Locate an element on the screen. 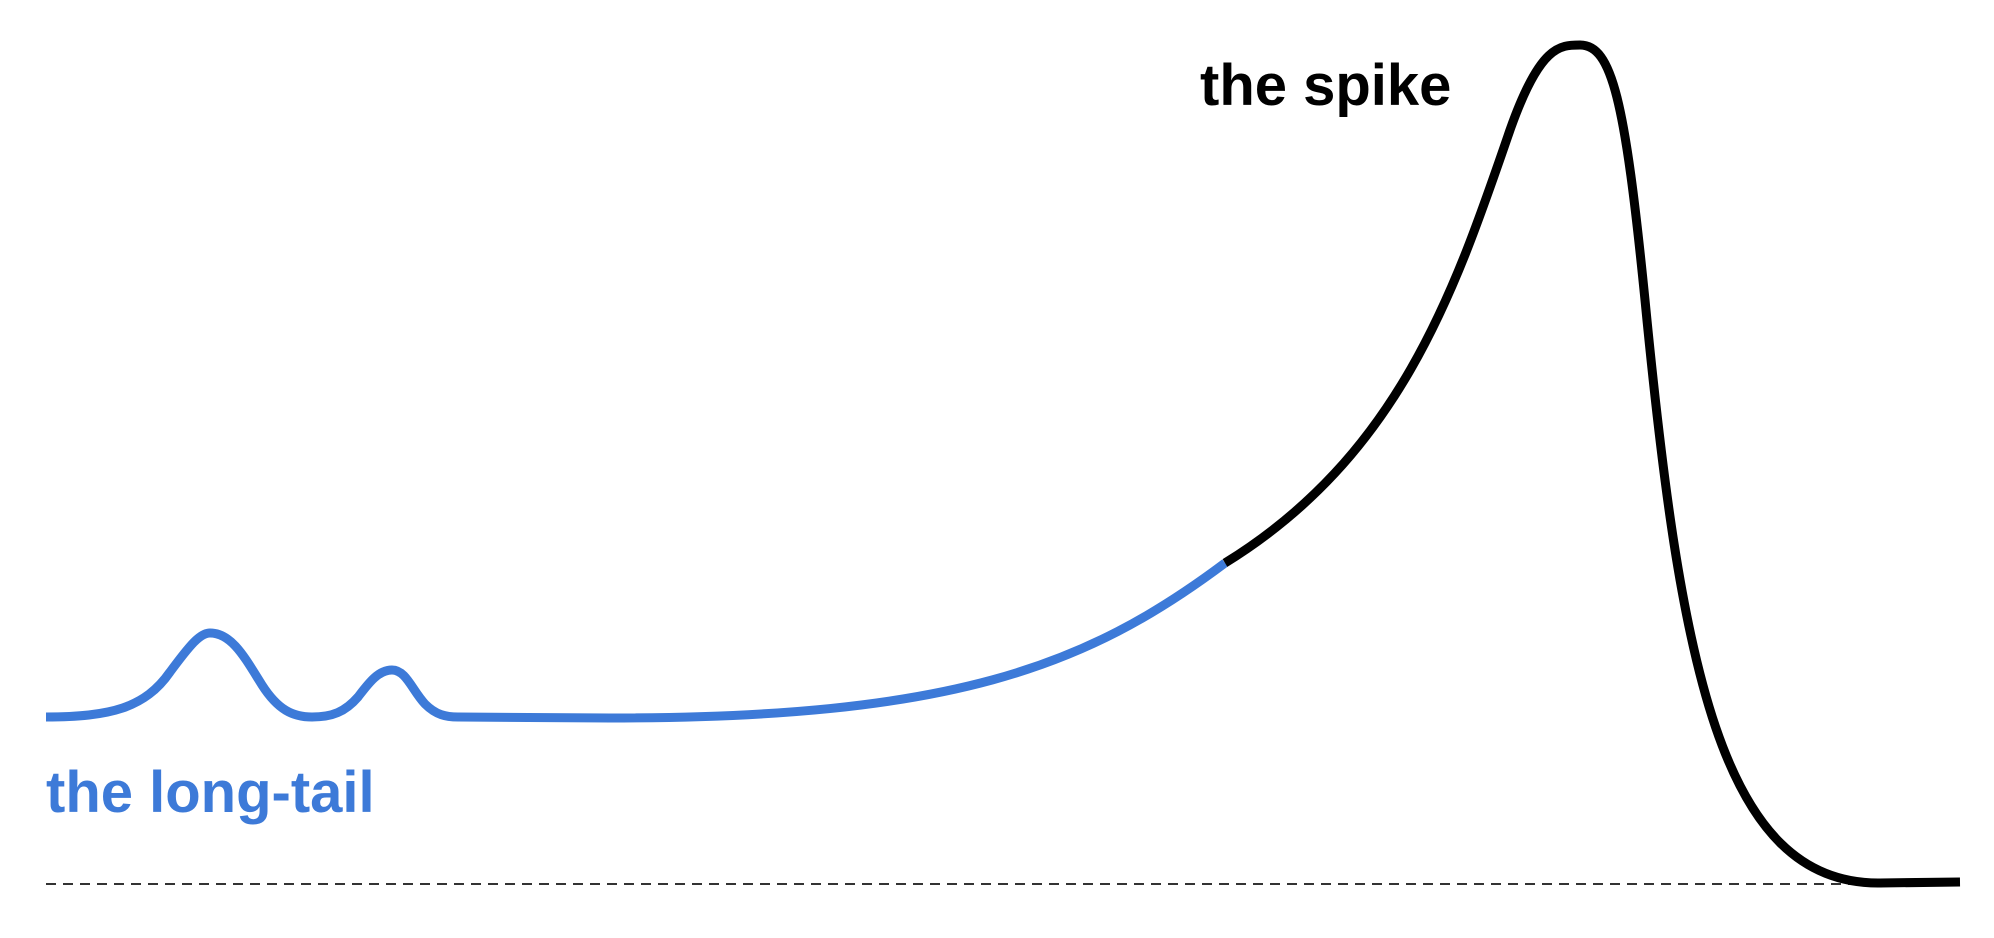  long-tail-curve is located at coordinates (636, 641).